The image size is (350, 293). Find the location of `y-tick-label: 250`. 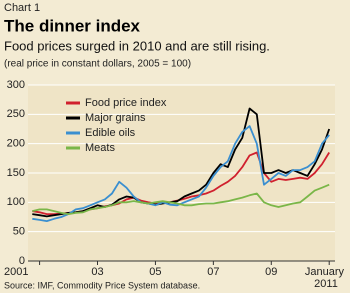

y-tick-label: 250 is located at coordinates (16, 114).